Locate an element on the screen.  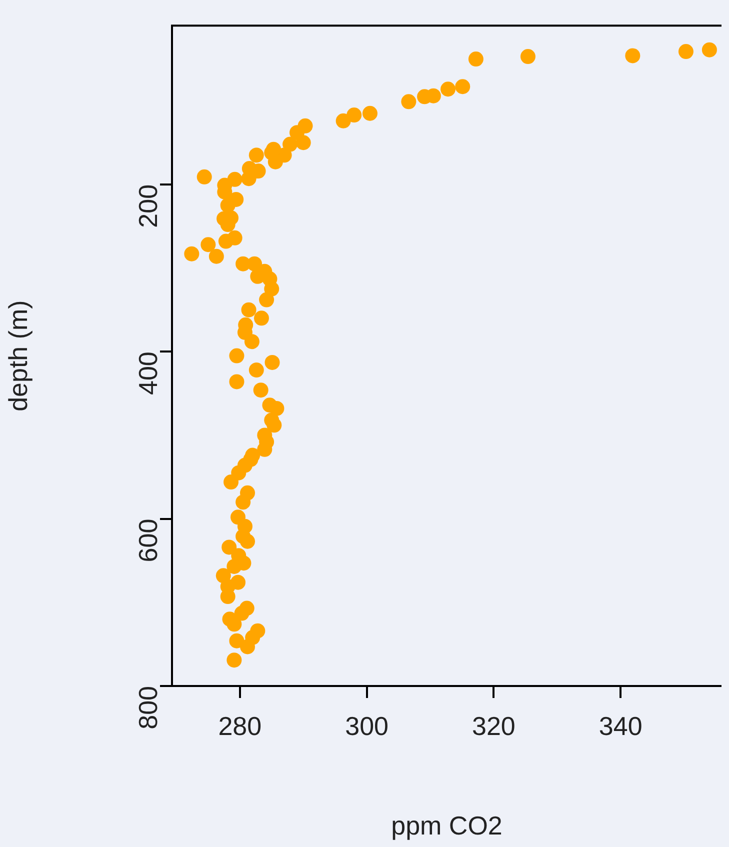
y-tick-label: 600 is located at coordinates (148, 540).